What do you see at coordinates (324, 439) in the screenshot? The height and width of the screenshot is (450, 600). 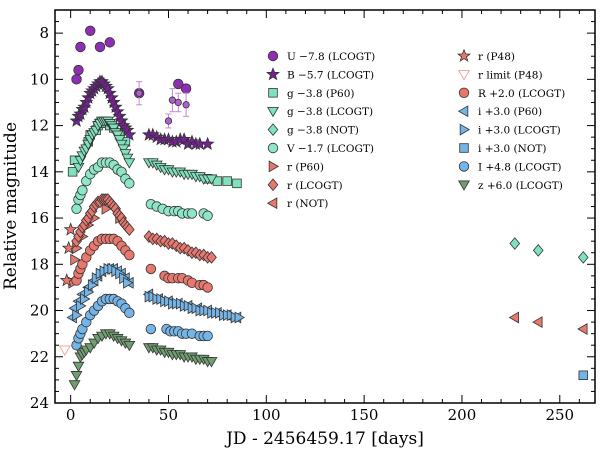 I see `x-axis-title: JD - 2456459.17 [days]` at bounding box center [324, 439].